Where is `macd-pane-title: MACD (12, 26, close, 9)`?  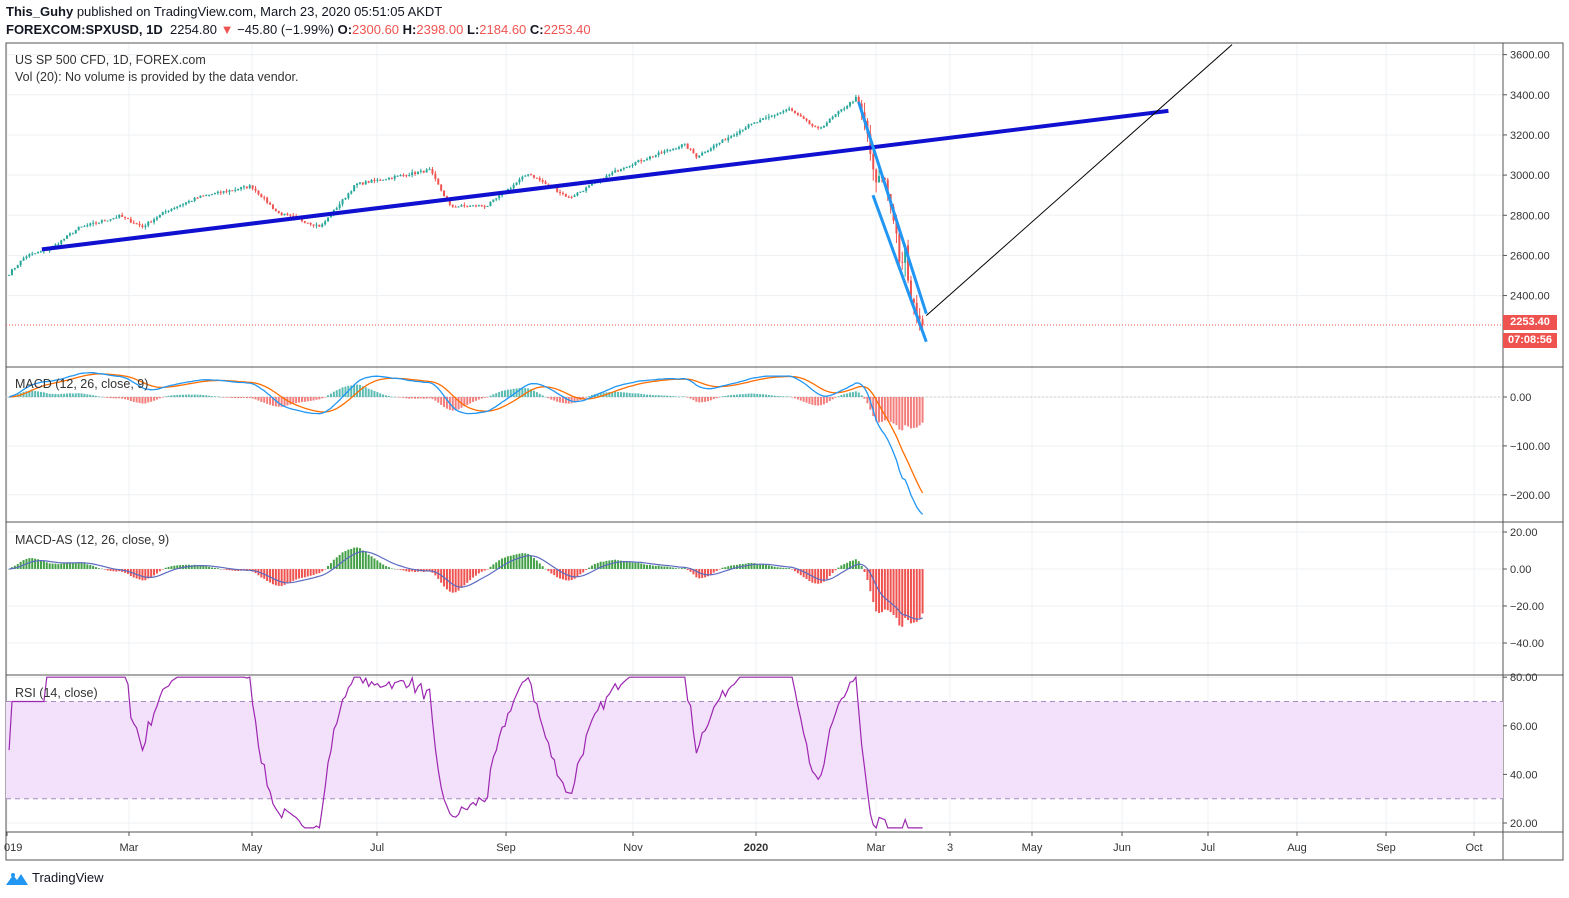 macd-pane-title: MACD (12, 26, close, 9) is located at coordinates (82, 384).